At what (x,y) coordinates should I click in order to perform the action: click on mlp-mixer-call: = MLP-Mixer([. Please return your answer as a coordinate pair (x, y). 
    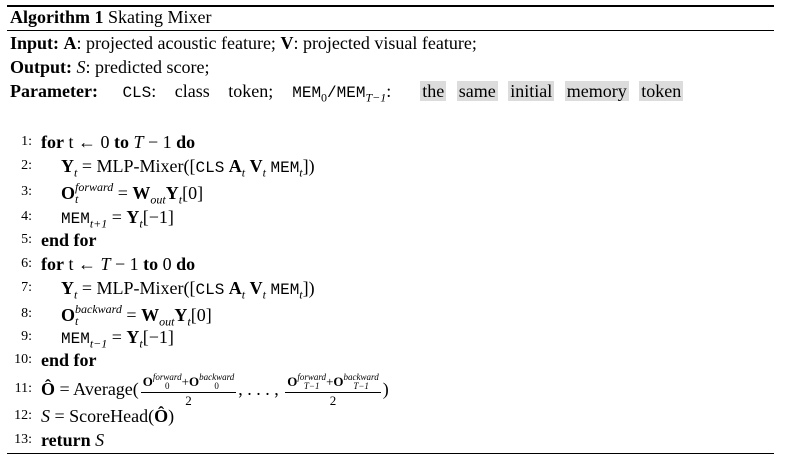
    Looking at the image, I should click on (138, 166).